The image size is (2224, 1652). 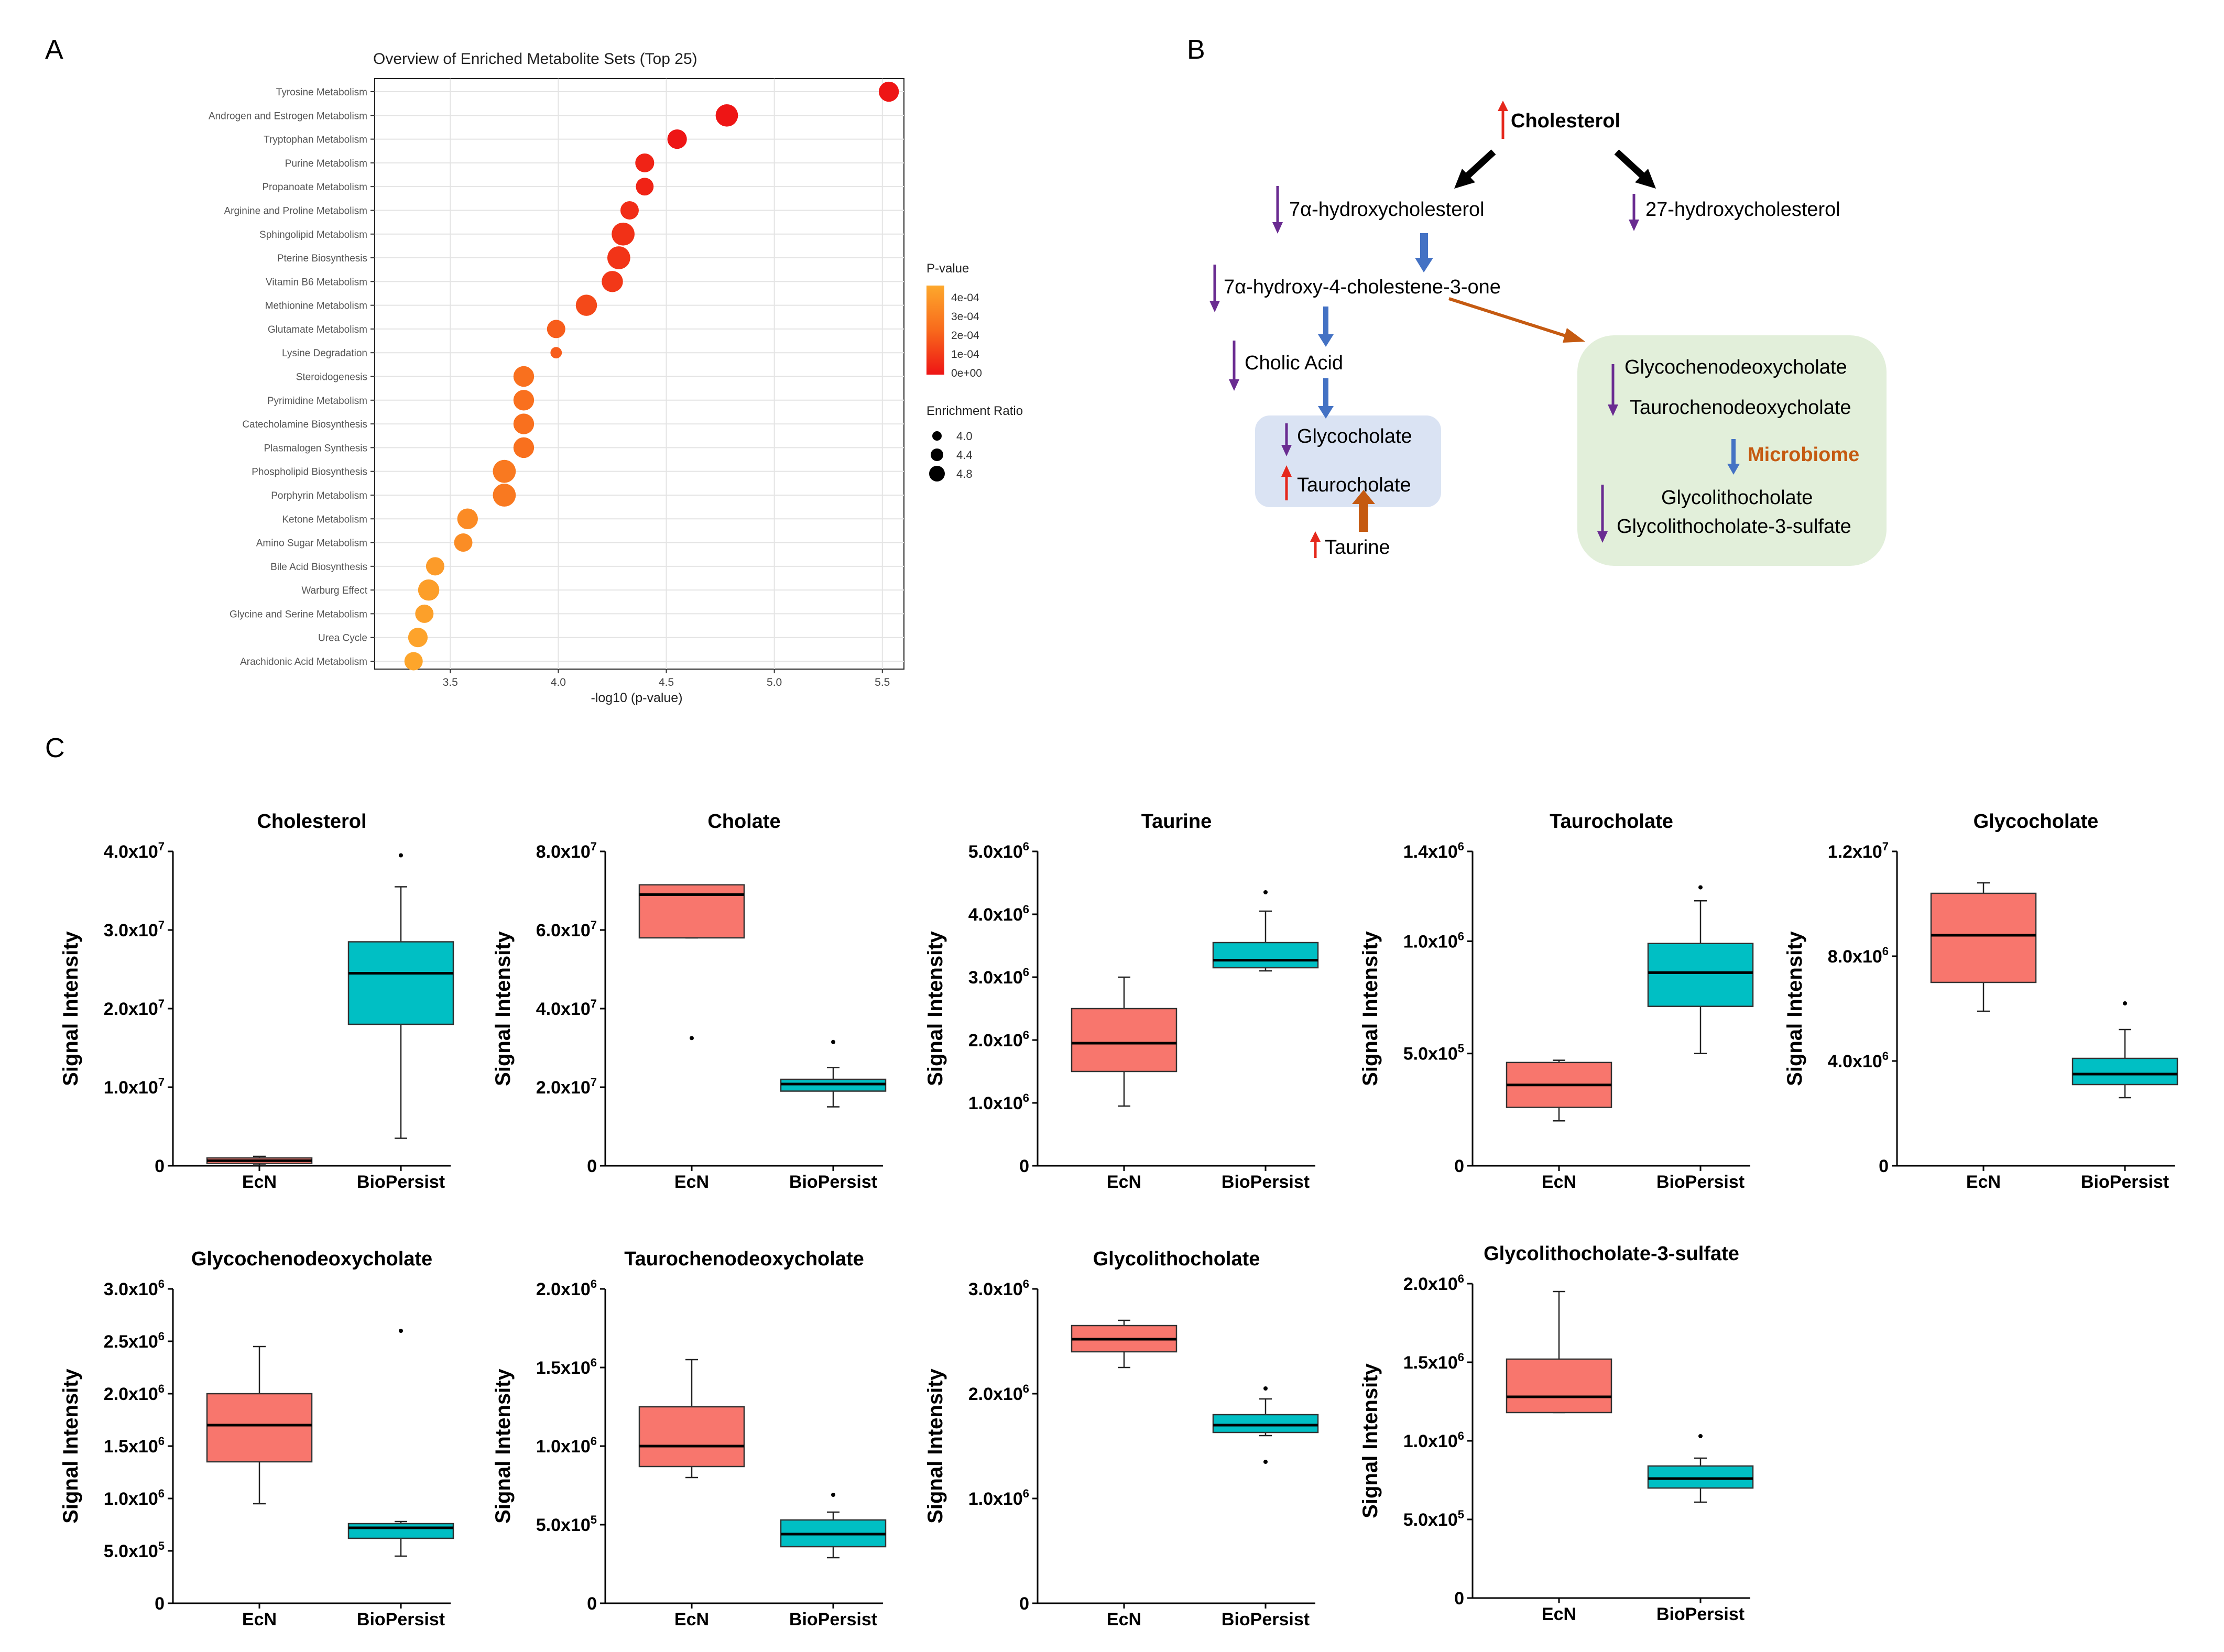 What do you see at coordinates (295, 210) in the screenshot?
I see `y-tick-label: Arginine and Proline Metabolism` at bounding box center [295, 210].